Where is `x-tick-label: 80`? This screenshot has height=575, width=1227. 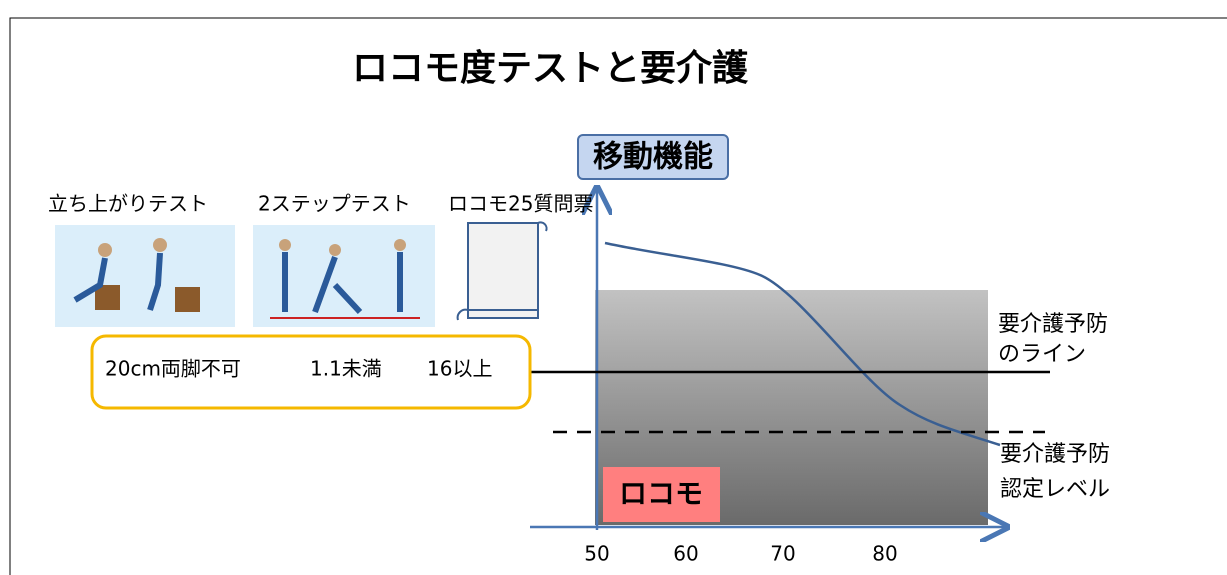 x-tick-label: 80 is located at coordinates (884, 554).